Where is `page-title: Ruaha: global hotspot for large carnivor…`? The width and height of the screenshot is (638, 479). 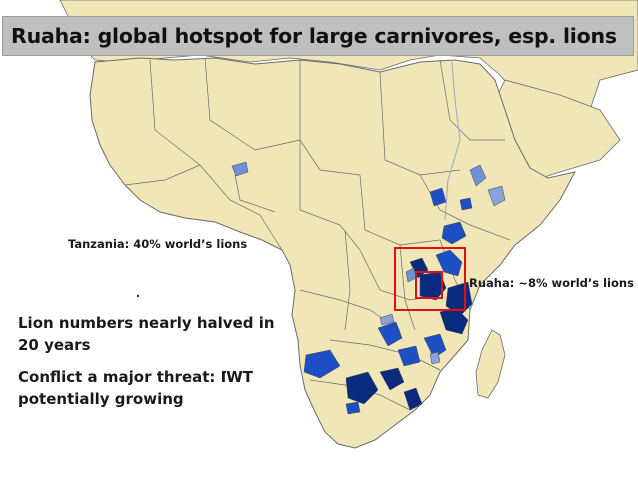
page-title: Ruaha: global hotspot for large carnivor… is located at coordinates (314, 36).